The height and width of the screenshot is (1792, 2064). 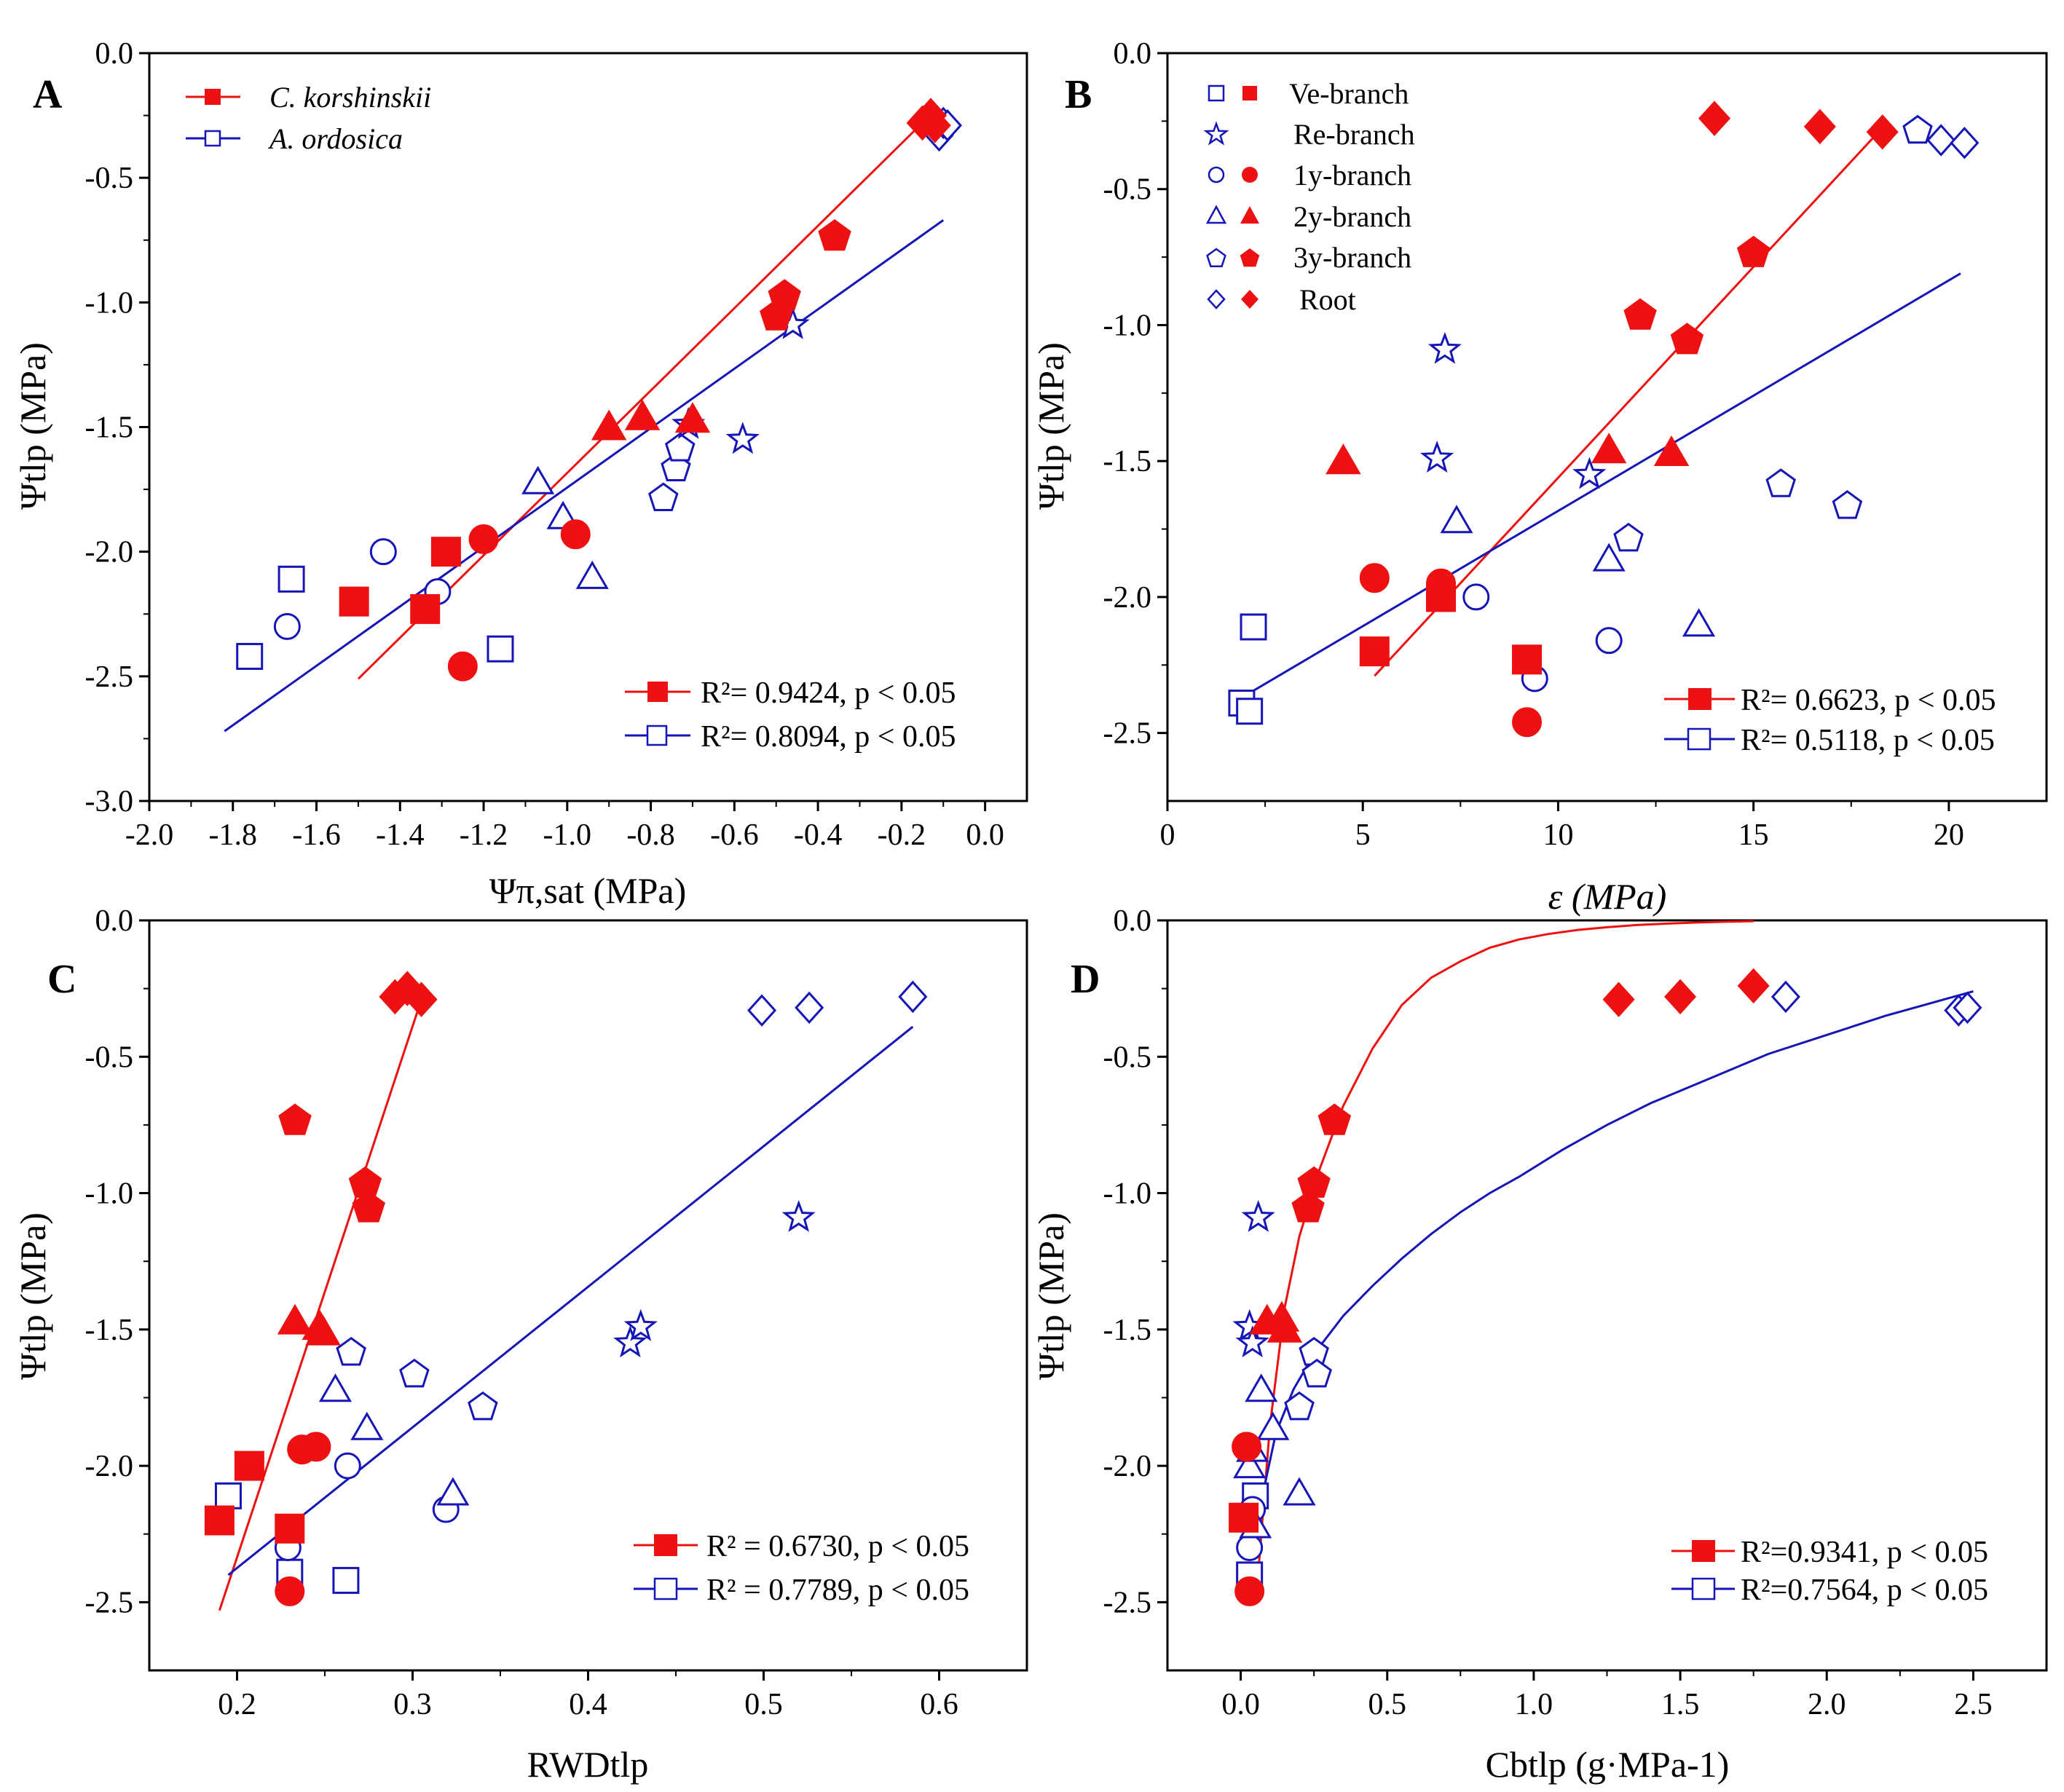 I want to click on x-tick-label-a-7: -0.6, so click(x=734, y=835).